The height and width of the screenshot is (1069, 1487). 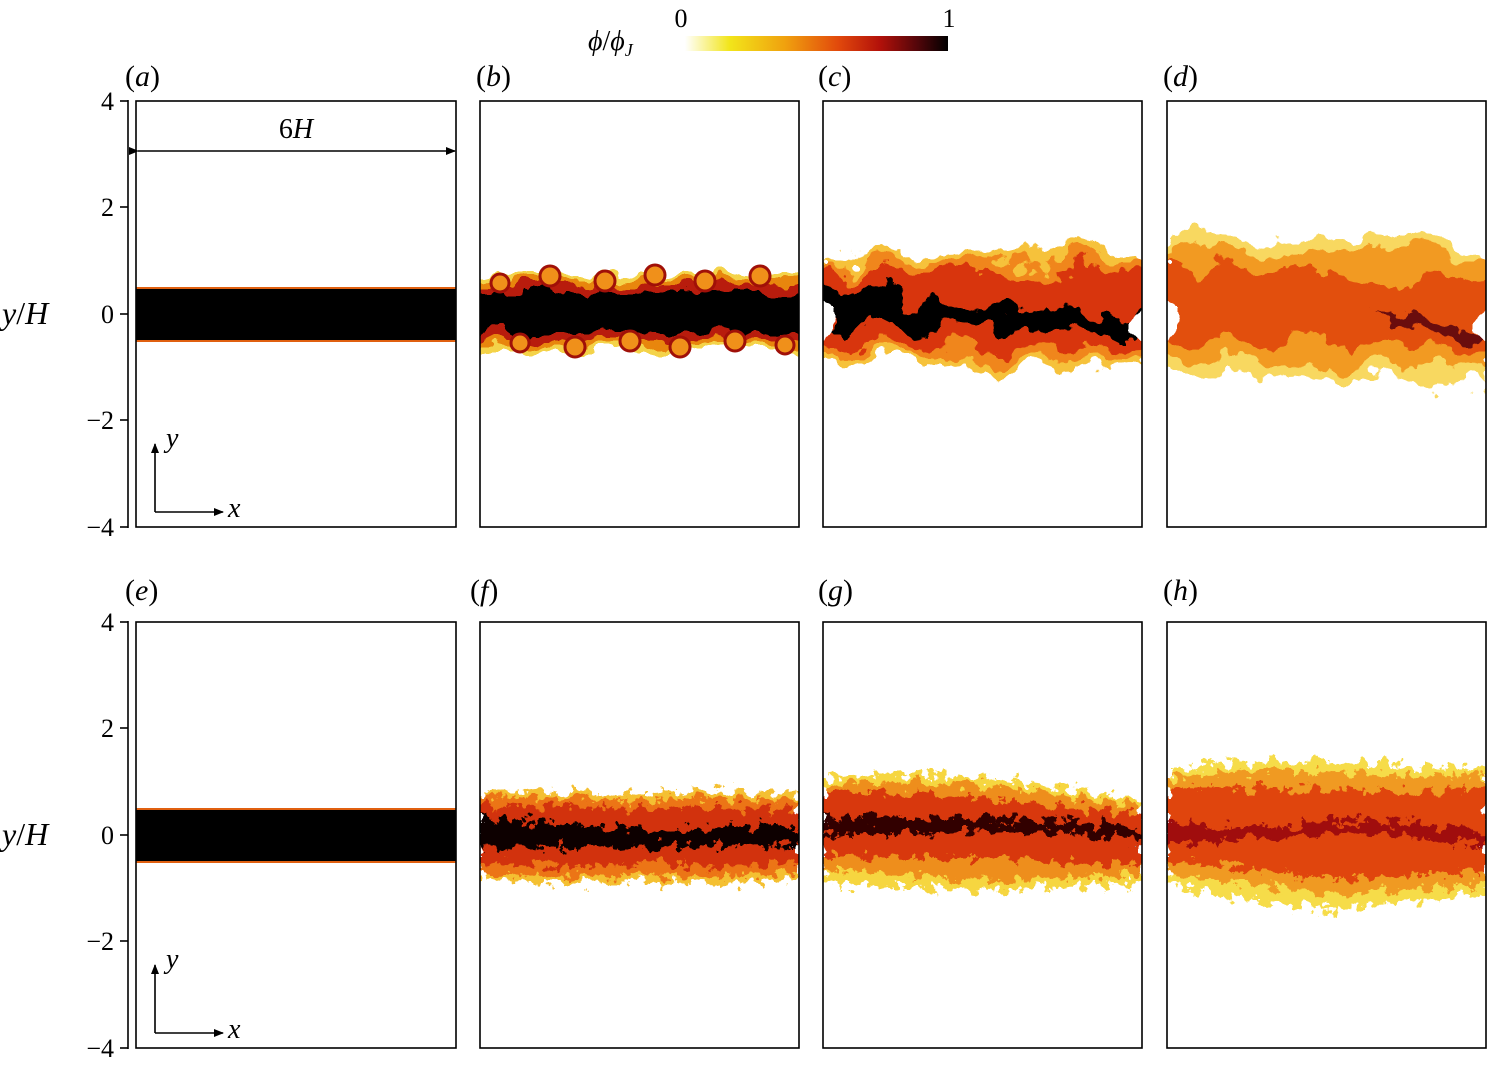 What do you see at coordinates (835, 590) in the screenshot?
I see `panel-label-g: (g)` at bounding box center [835, 590].